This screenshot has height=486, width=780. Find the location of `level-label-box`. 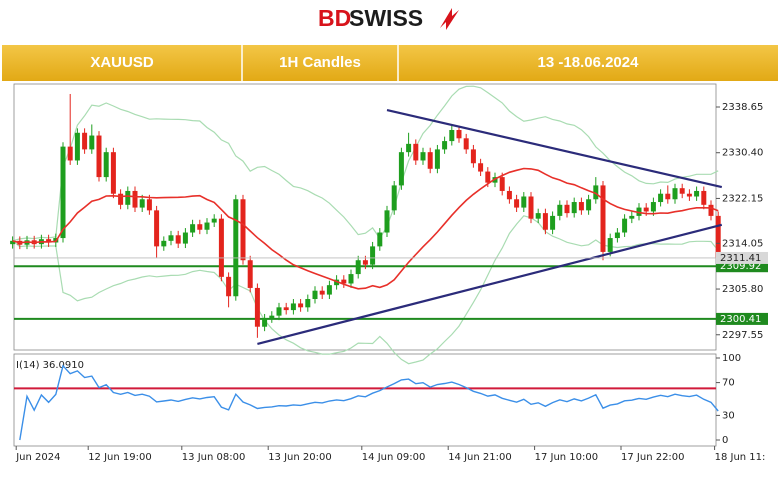

level-label-box is located at coordinates (742, 318).